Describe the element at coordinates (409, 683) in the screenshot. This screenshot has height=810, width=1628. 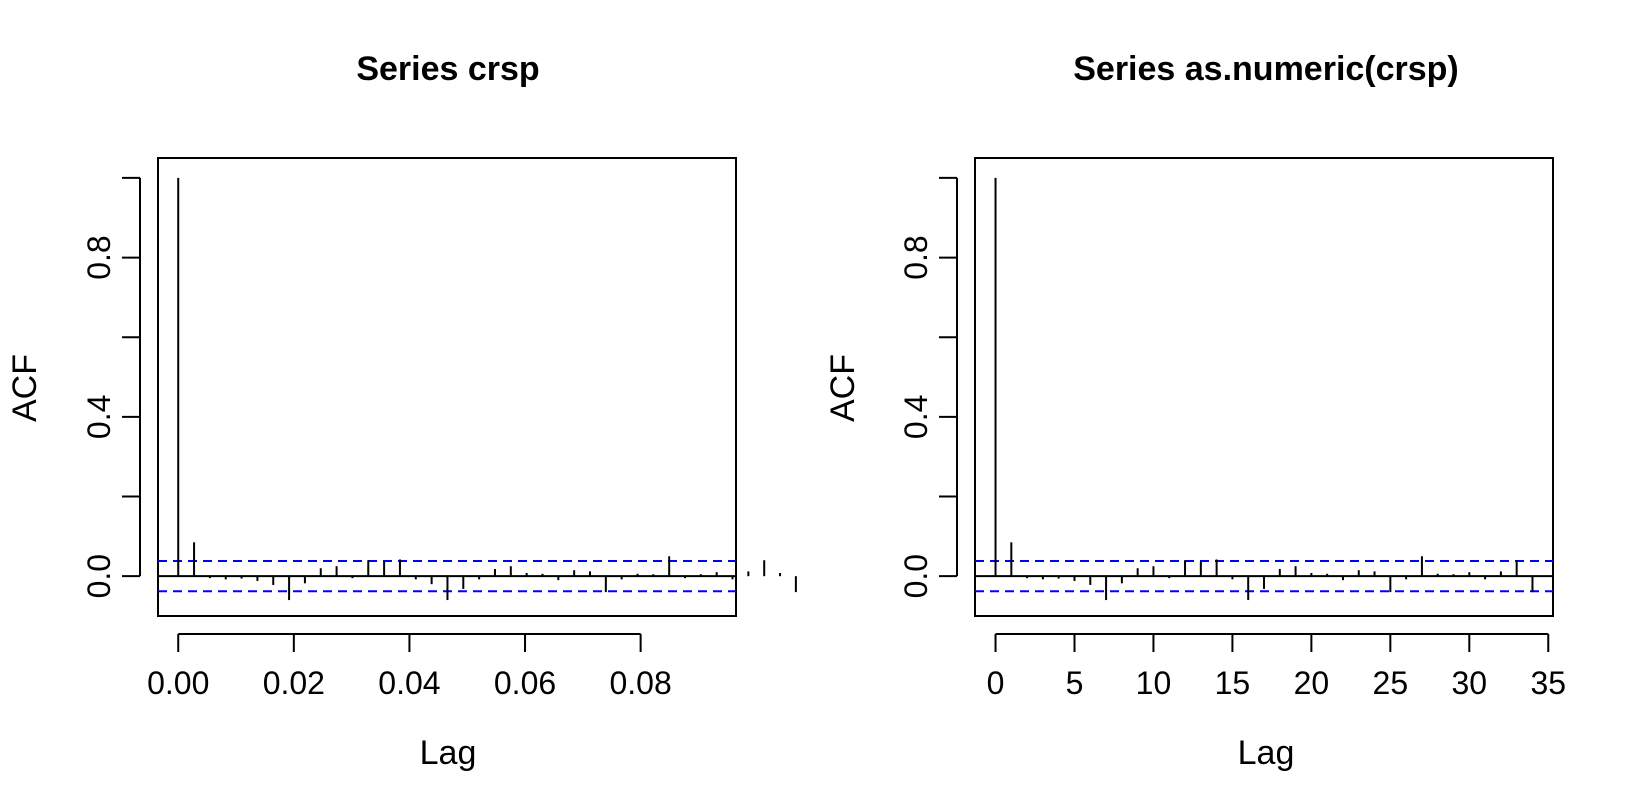
I see `x-tick-label: 0.04` at that location.